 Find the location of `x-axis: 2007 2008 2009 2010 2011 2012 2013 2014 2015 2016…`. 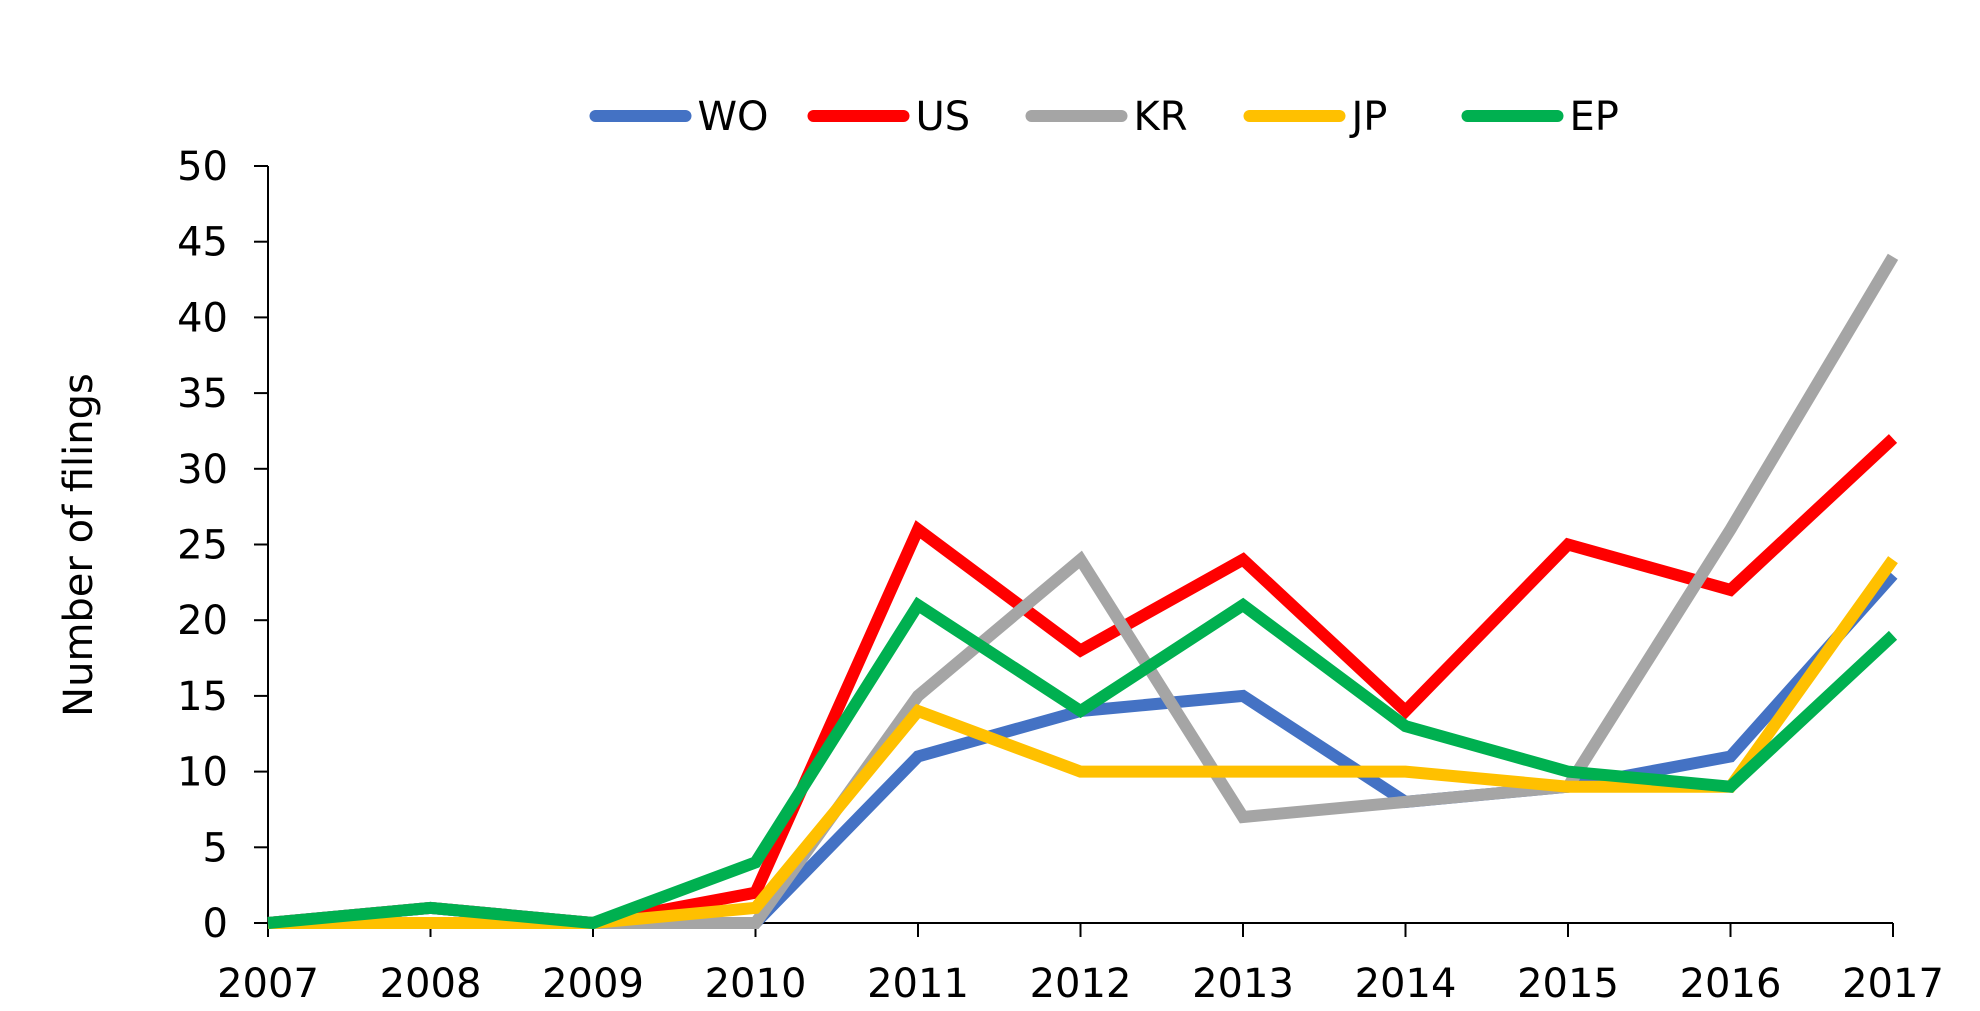

x-axis: 2007 2008 2009 2010 2011 2012 2013 2014 2015 2016… is located at coordinates (1080, 964).